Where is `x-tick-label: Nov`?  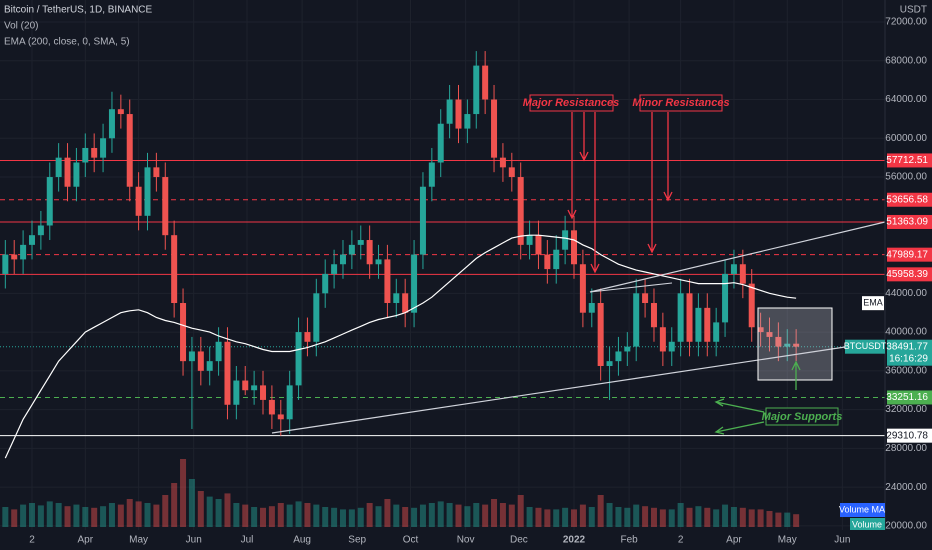
x-tick-label: Nov is located at coordinates (466, 540).